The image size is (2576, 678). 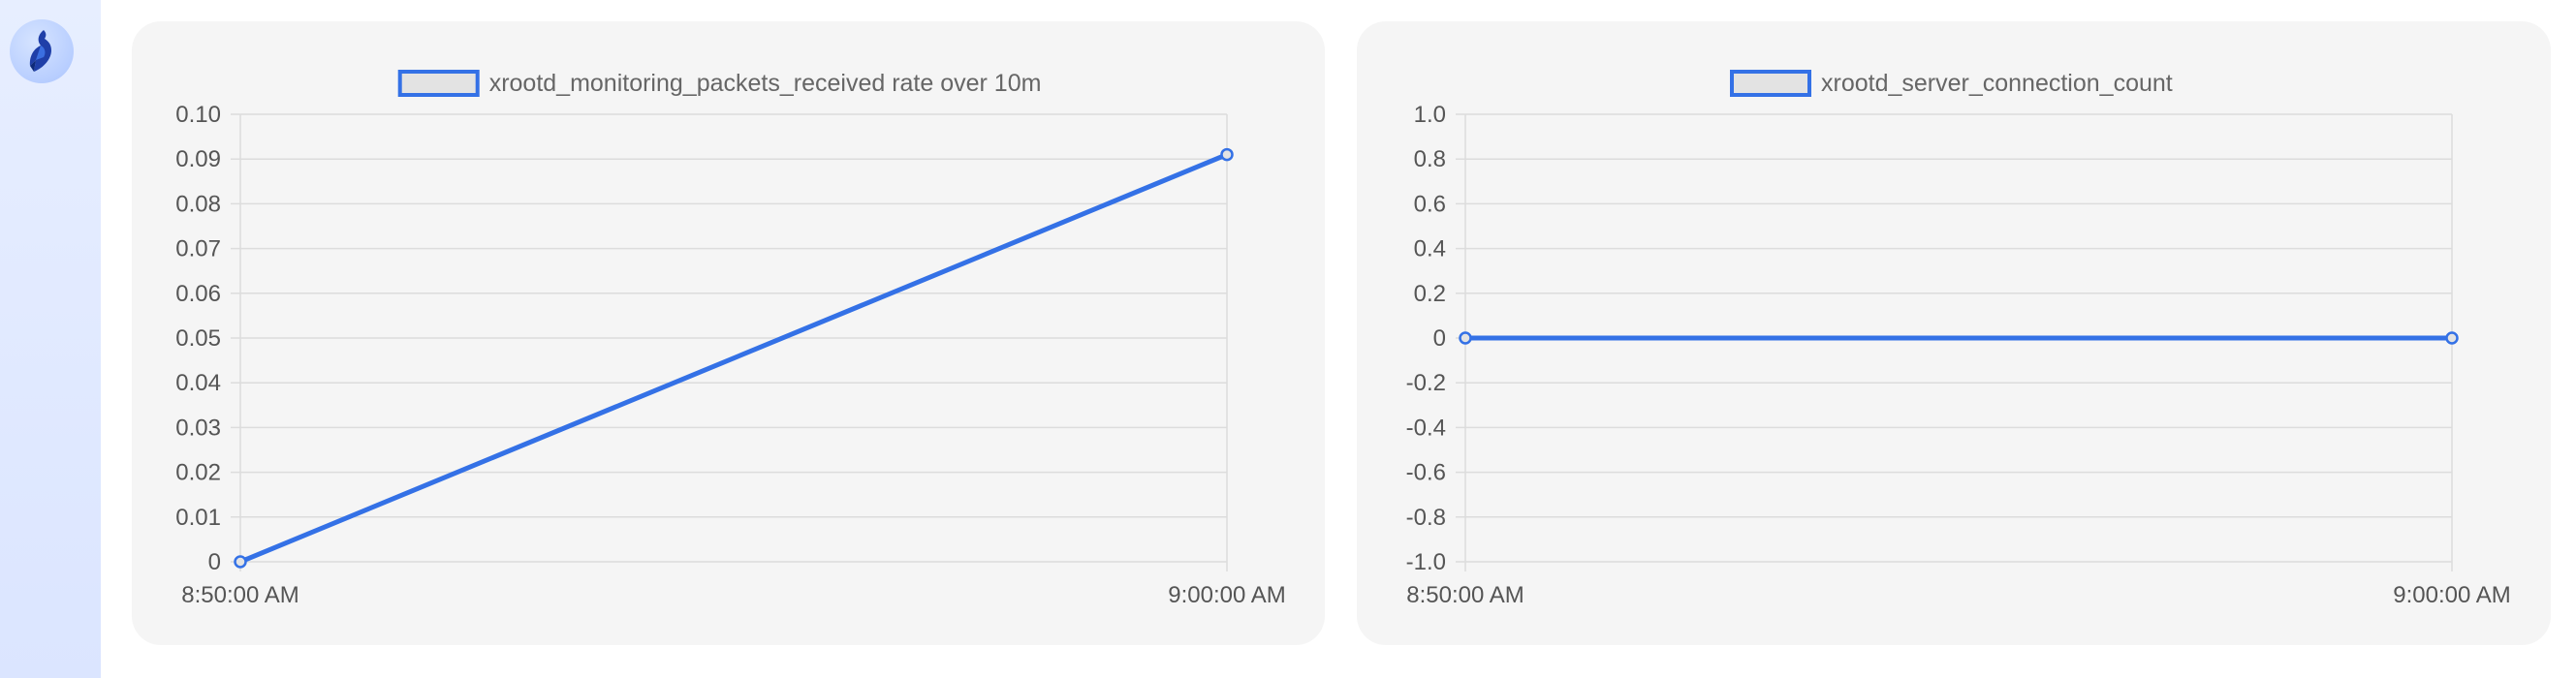 I want to click on y-tick-label: -0.4, so click(x=1426, y=428).